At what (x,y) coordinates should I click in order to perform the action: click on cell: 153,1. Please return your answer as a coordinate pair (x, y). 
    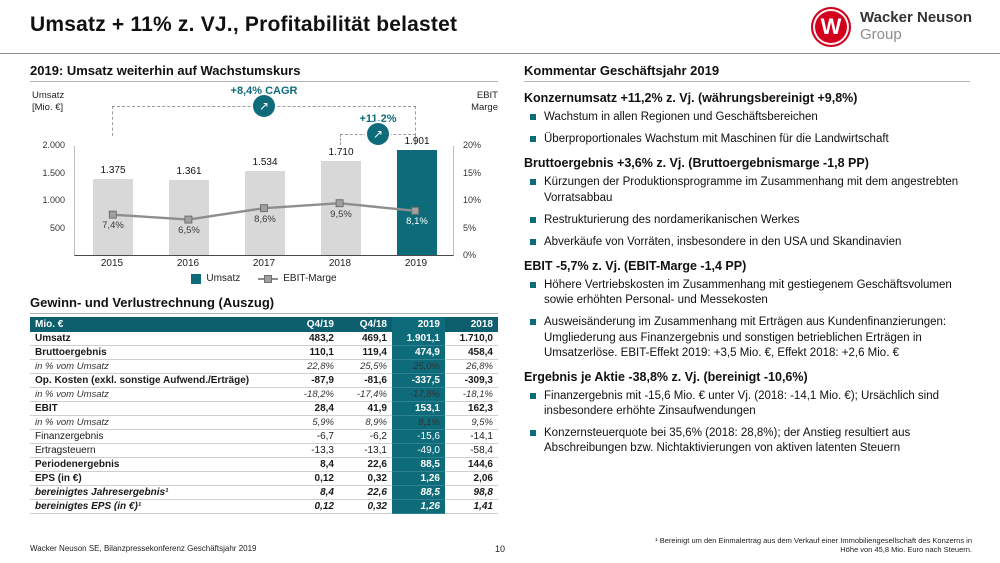
    Looking at the image, I should click on (418, 408).